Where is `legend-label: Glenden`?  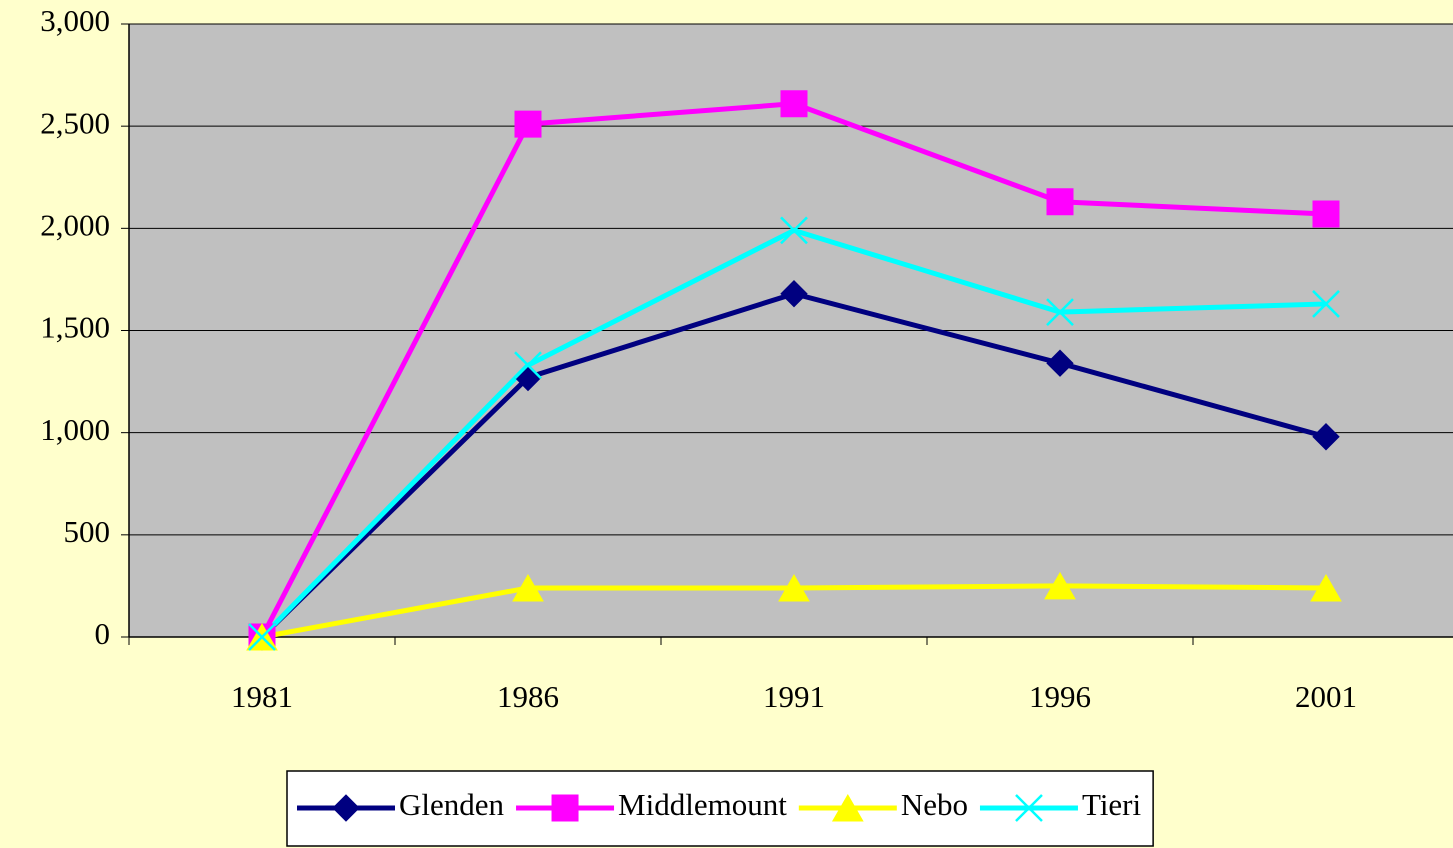
legend-label: Glenden is located at coordinates (452, 804).